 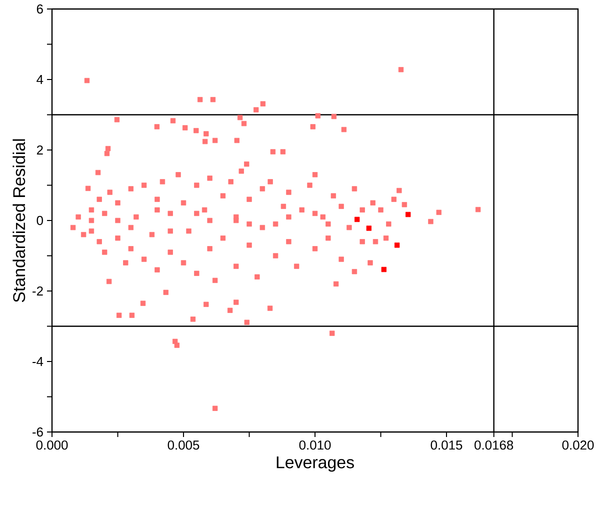 I want to click on y-tick-label: -4, so click(x=38, y=361).